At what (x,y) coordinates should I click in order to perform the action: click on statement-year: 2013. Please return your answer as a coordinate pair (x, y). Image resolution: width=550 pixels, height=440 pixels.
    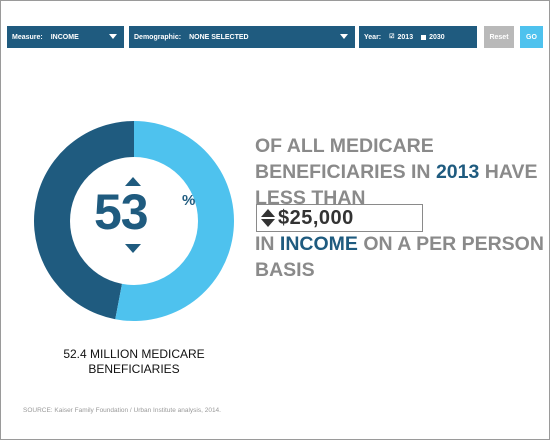
    Looking at the image, I should click on (457, 172).